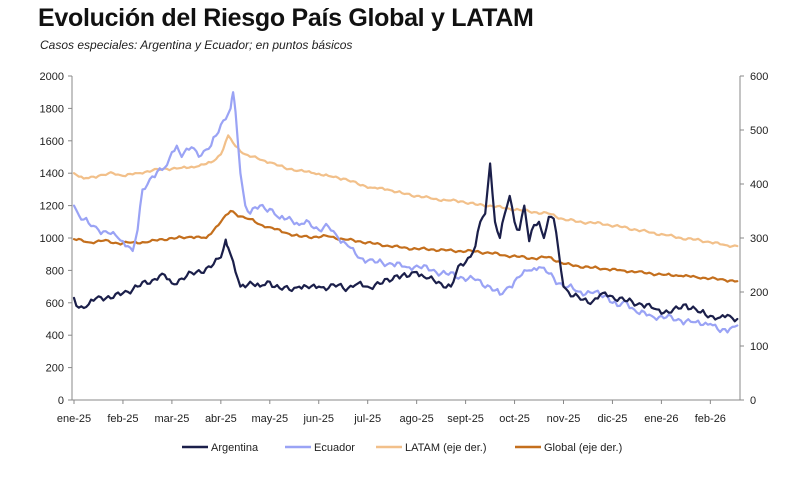 This screenshot has height=488, width=800. Describe the element at coordinates (583, 448) in the screenshot. I see `legend-label: Global (eje der.)` at that location.